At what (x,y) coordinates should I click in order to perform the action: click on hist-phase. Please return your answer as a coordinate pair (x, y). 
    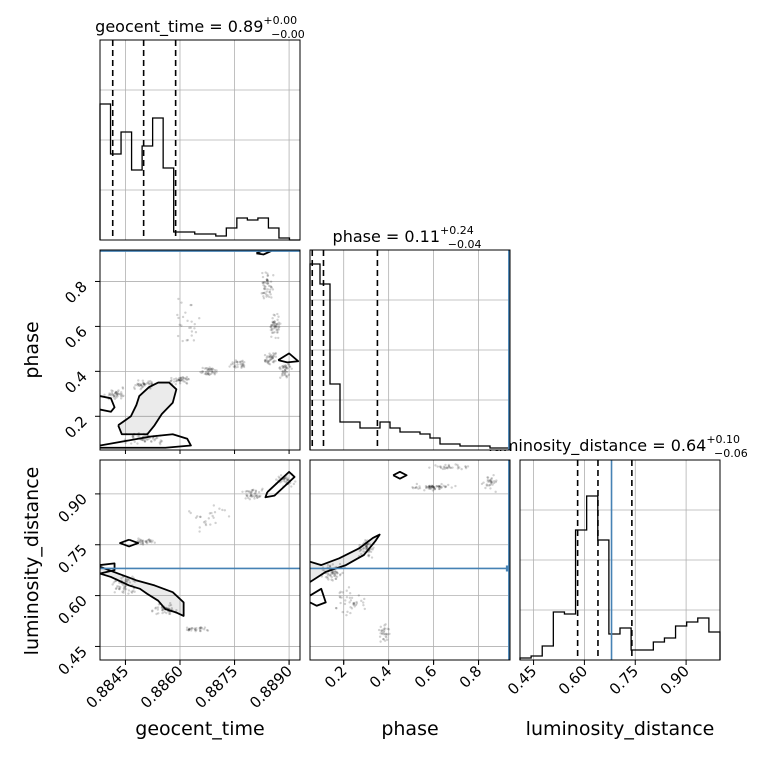
    Looking at the image, I should click on (410, 350).